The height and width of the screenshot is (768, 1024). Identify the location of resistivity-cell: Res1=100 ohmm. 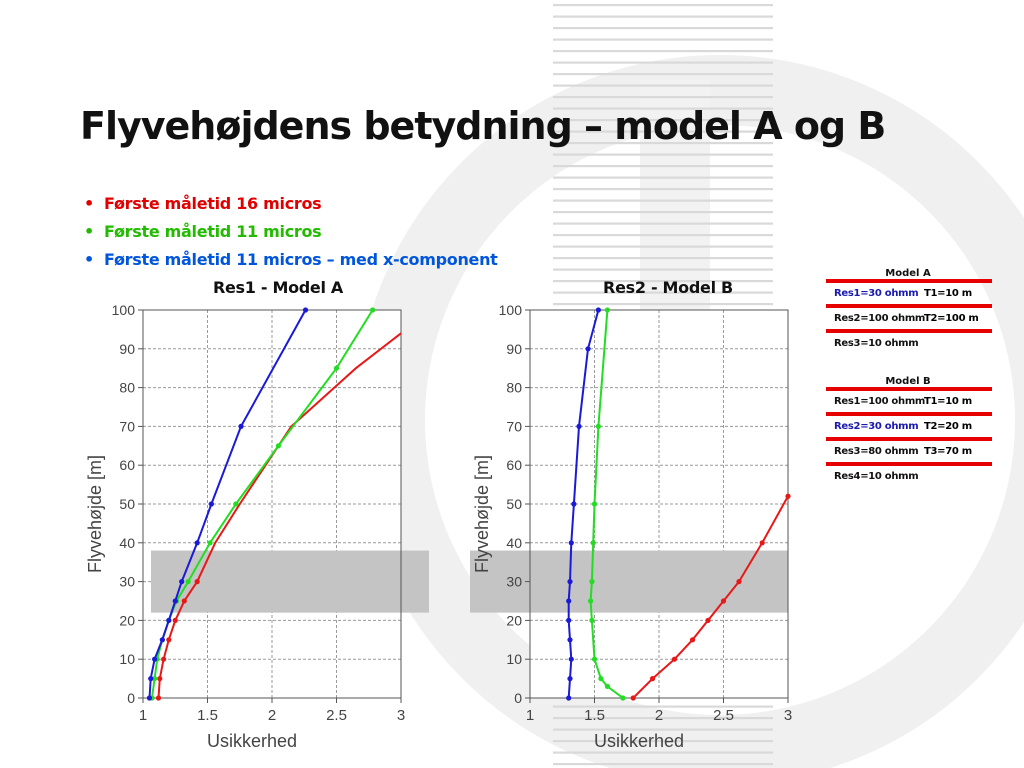
(880, 401).